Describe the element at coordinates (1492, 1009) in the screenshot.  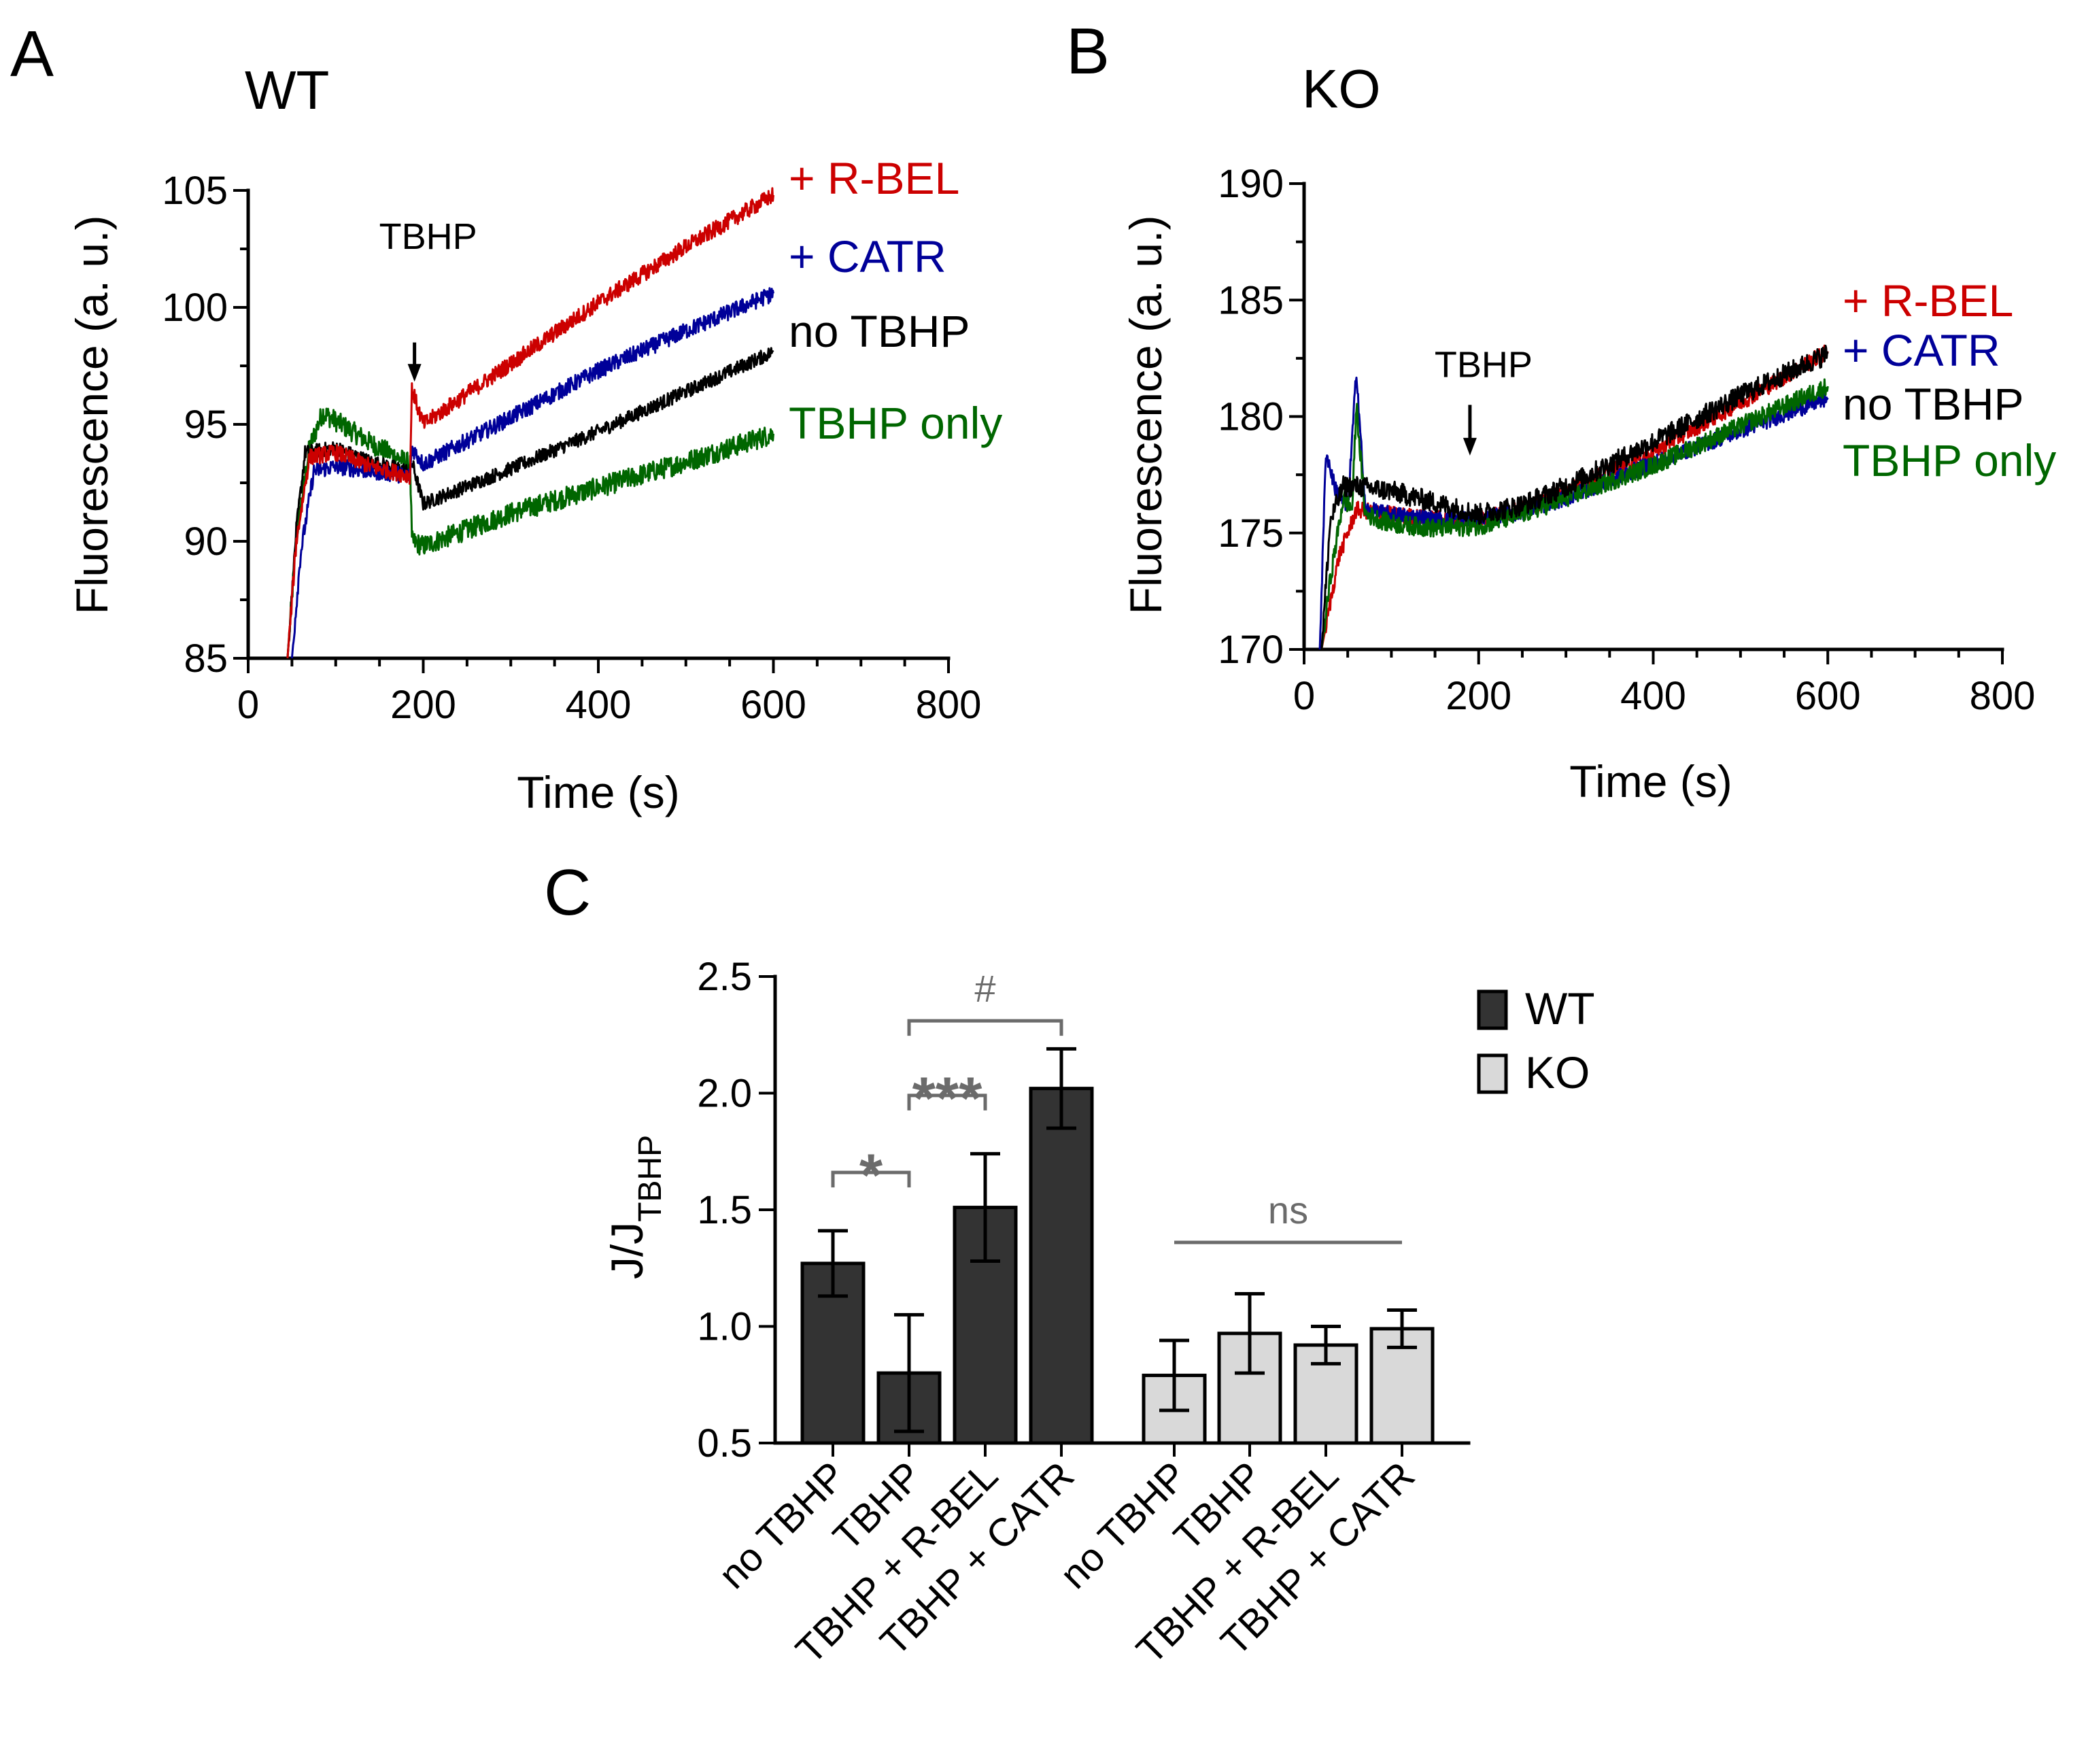
I see `legend-swatch-wt` at that location.